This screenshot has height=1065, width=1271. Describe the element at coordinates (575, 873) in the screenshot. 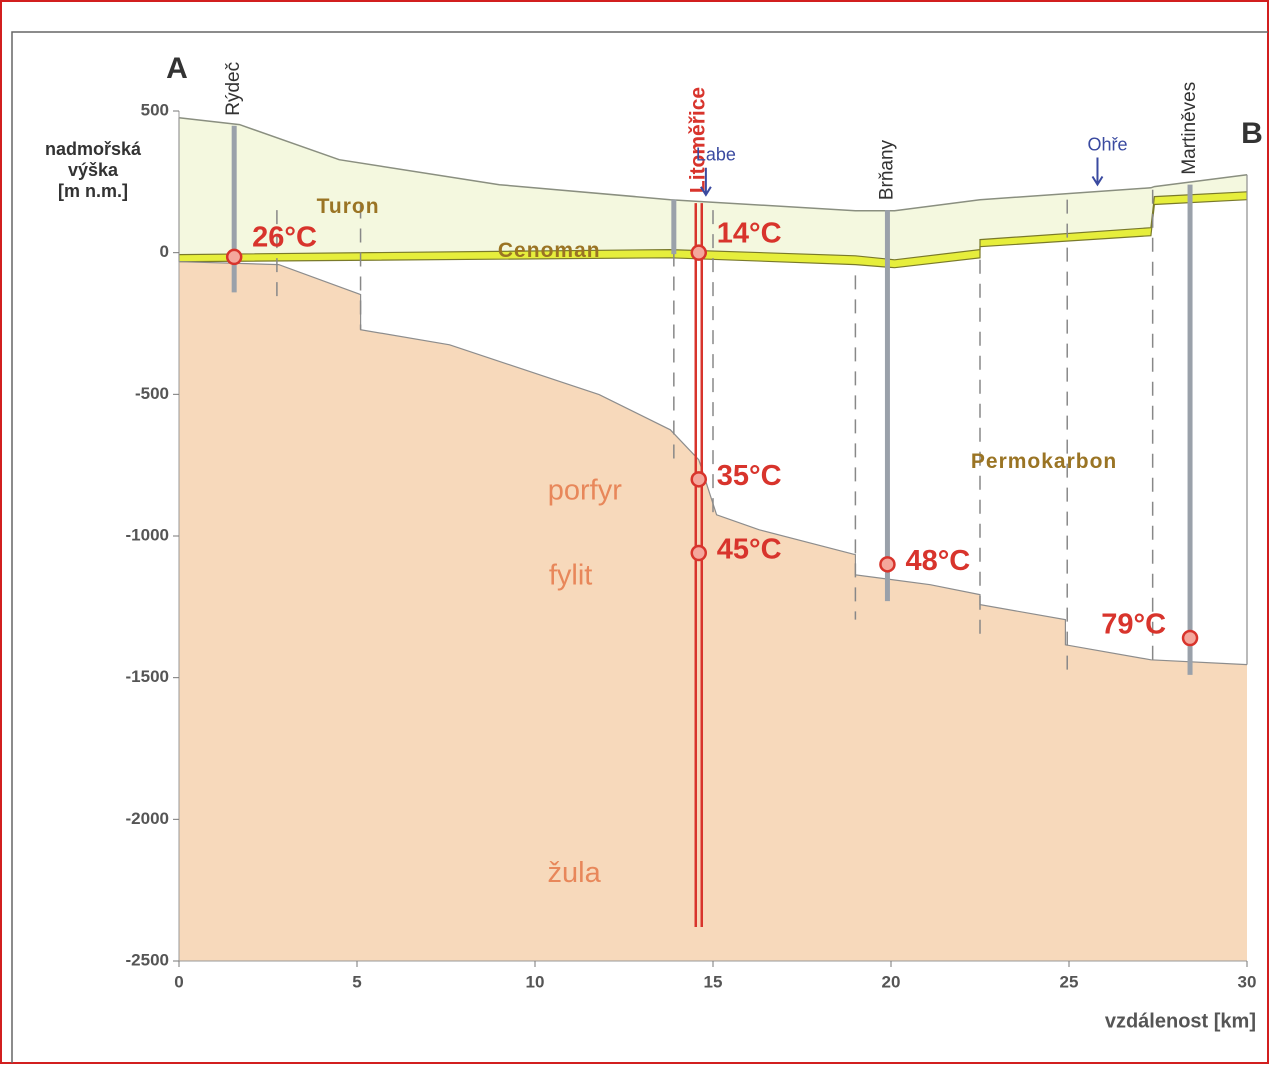

I see `layer-label: žula` at that location.